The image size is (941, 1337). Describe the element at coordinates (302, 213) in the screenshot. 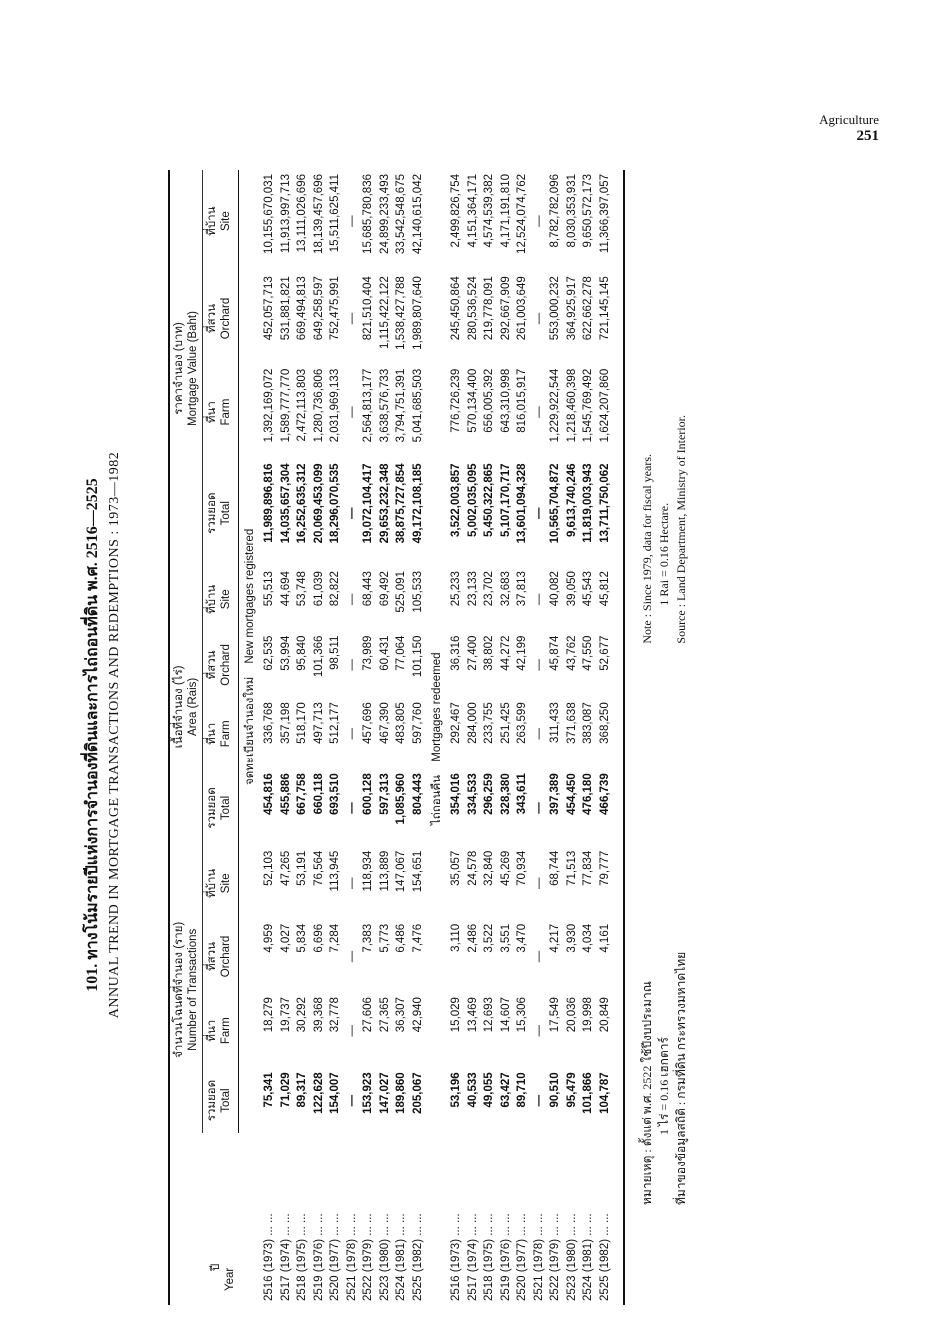

I see `value-cell: 13,111,026,696` at that location.